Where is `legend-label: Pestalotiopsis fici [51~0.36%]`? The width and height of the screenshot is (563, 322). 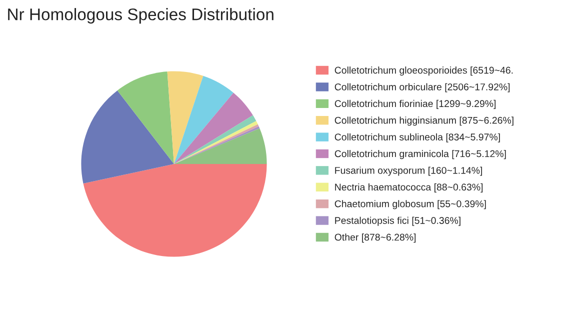 legend-label: Pestalotiopsis fici [51~0.36%] is located at coordinates (397, 221).